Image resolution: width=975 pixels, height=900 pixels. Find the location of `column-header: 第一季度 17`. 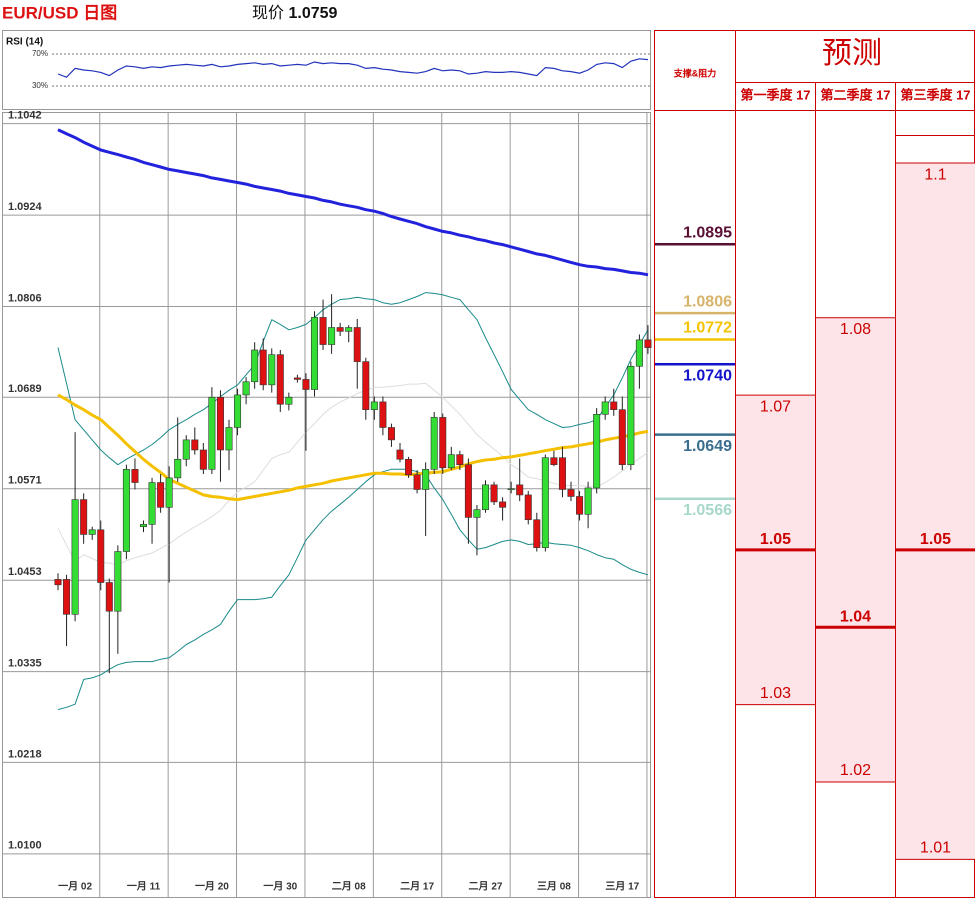

column-header: 第一季度 17 is located at coordinates (775, 94).